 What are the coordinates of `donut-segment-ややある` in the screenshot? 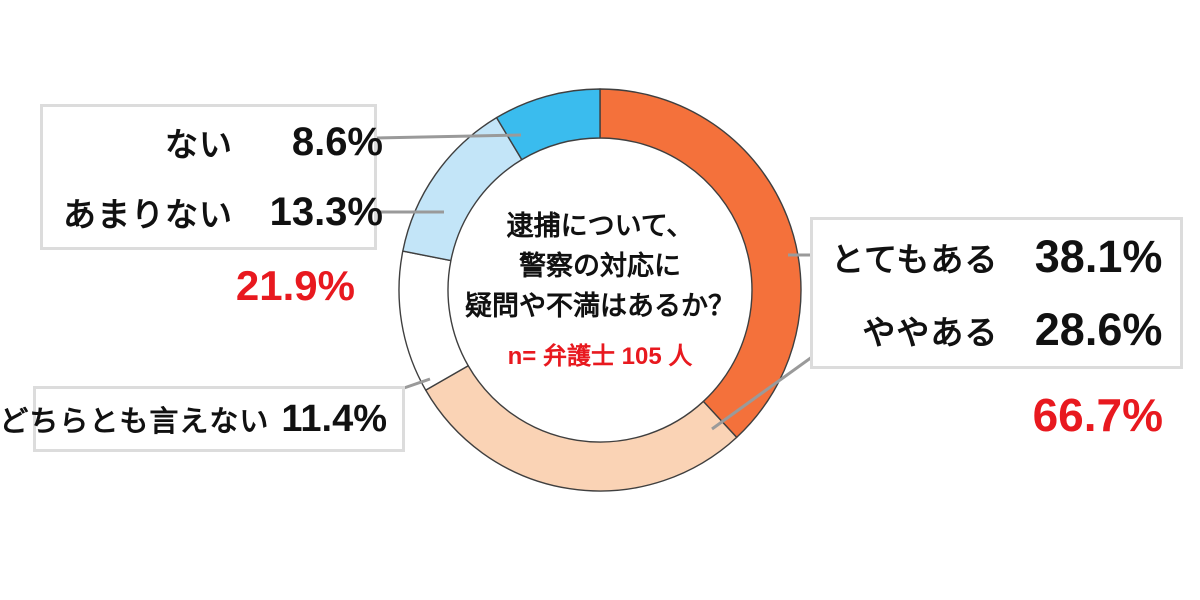 It's located at (581, 428).